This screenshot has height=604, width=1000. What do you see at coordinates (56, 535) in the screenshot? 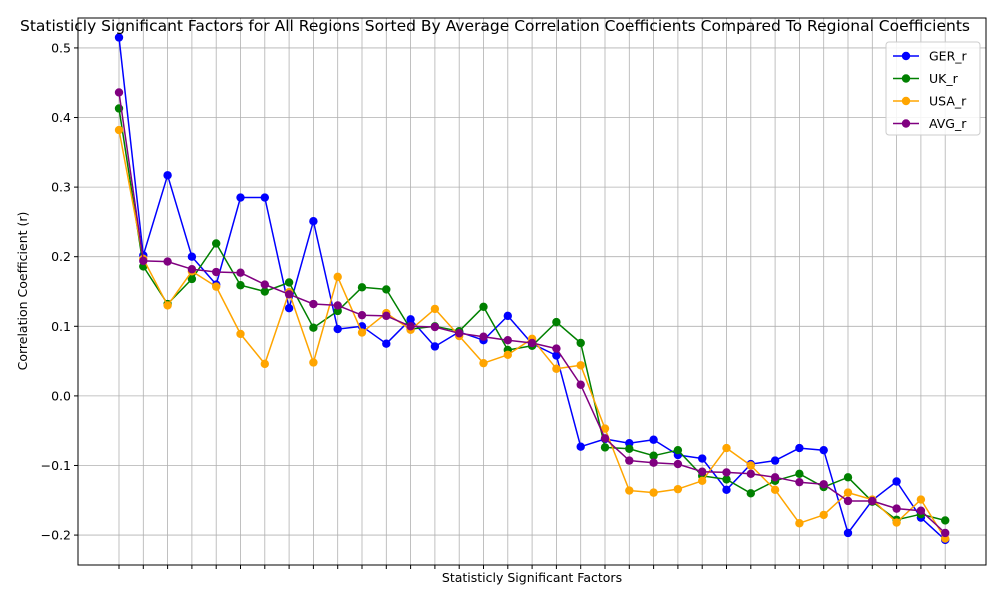
I see `y-tick-label: −0.2` at bounding box center [56, 535].